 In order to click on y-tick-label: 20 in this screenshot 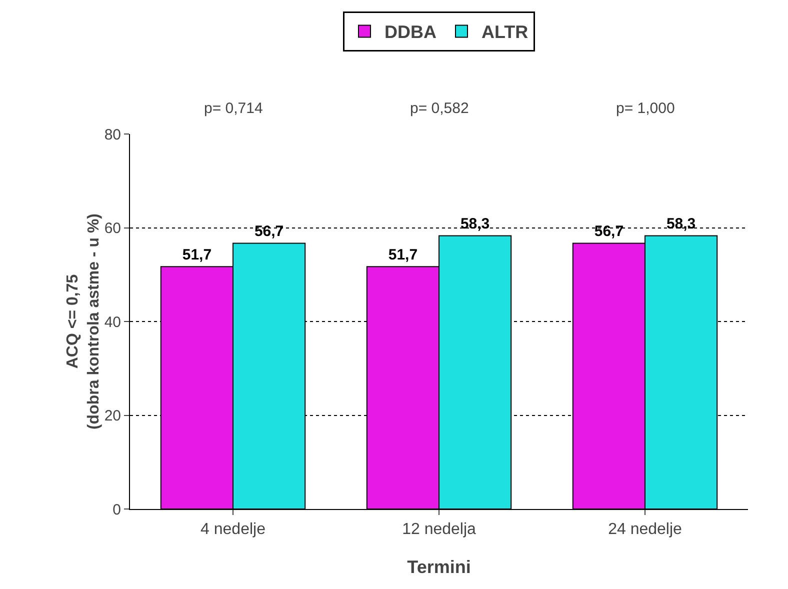, I will do `click(112, 416)`.